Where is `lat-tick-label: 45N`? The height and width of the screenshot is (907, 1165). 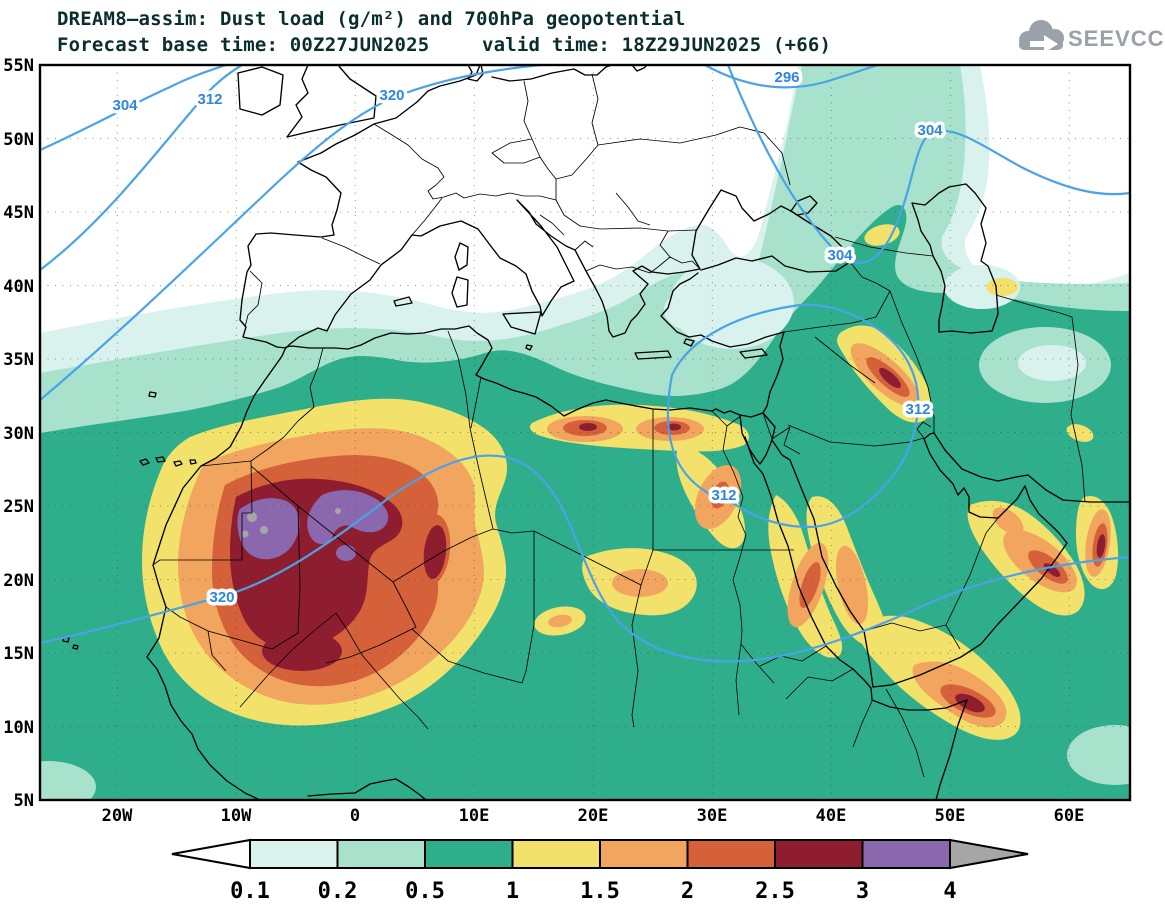 lat-tick-label: 45N is located at coordinates (18, 213).